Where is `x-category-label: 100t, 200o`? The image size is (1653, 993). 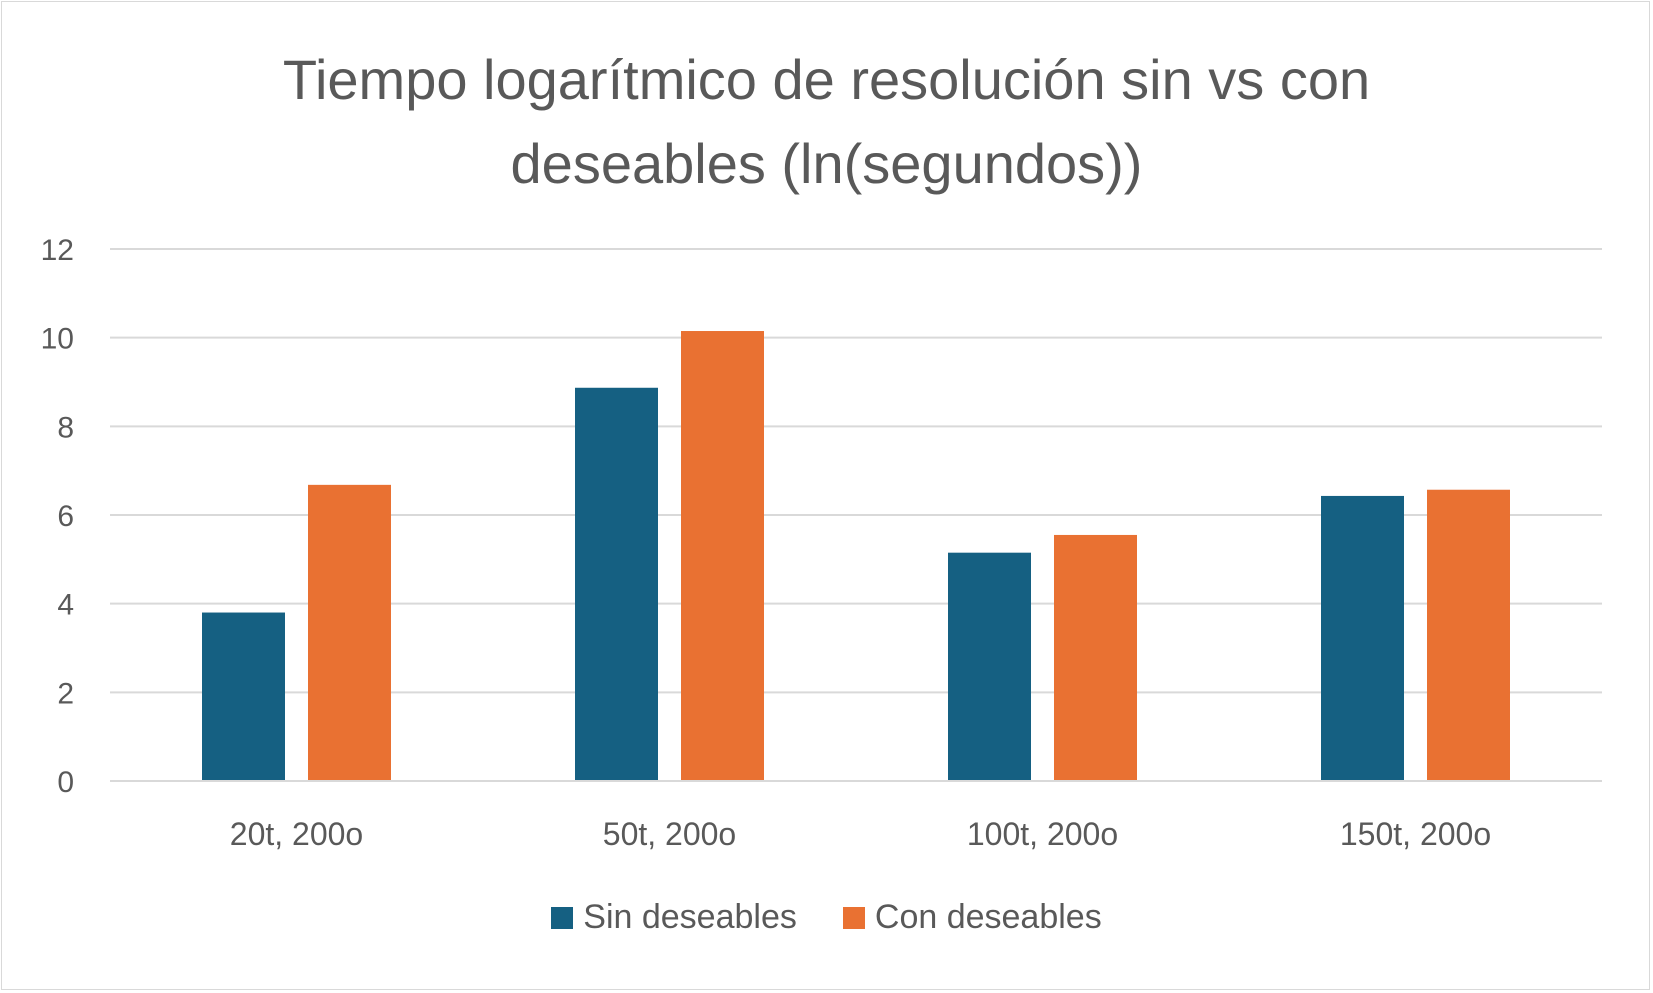
x-category-label: 100t, 200o is located at coordinates (1042, 834).